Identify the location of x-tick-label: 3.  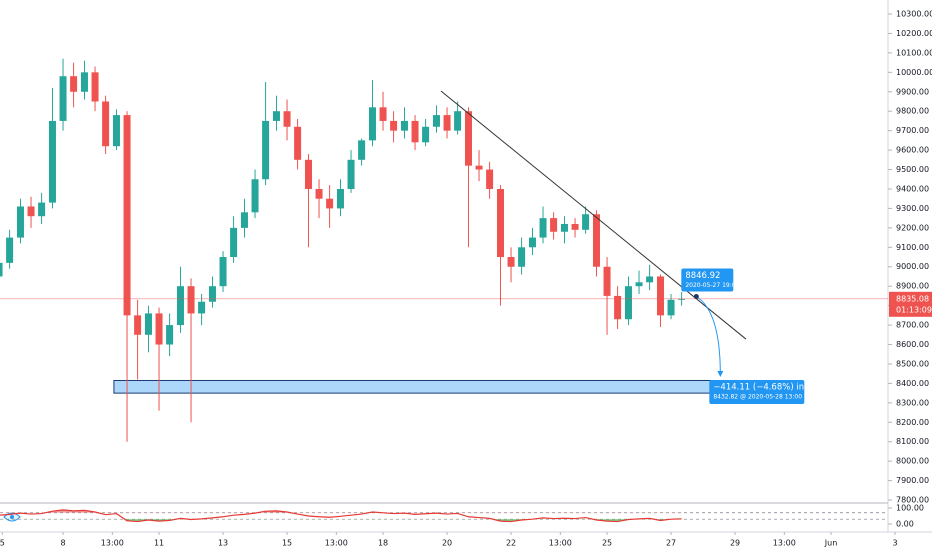
(894, 543).